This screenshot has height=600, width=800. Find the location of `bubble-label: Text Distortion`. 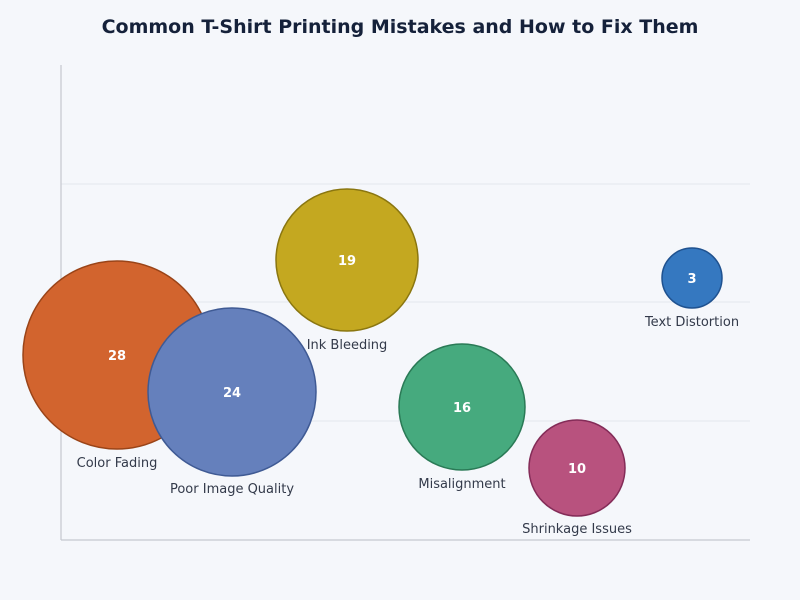

bubble-label: Text Distortion is located at coordinates (691, 322).